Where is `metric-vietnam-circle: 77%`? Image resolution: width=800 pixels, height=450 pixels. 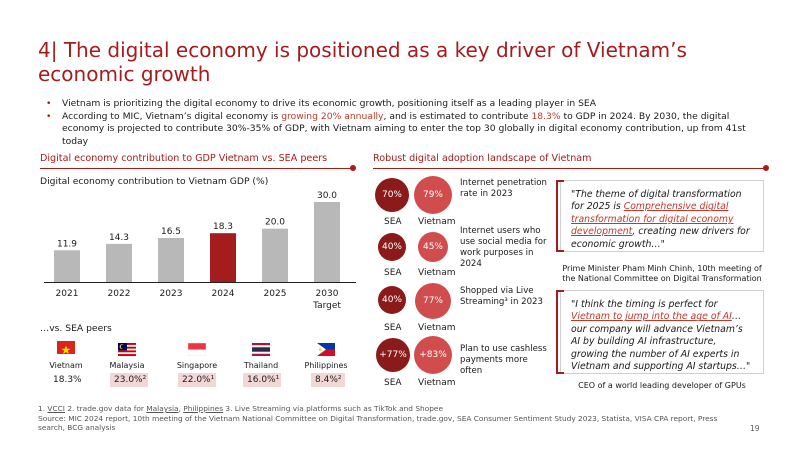 metric-vietnam-circle: 77% is located at coordinates (433, 301).